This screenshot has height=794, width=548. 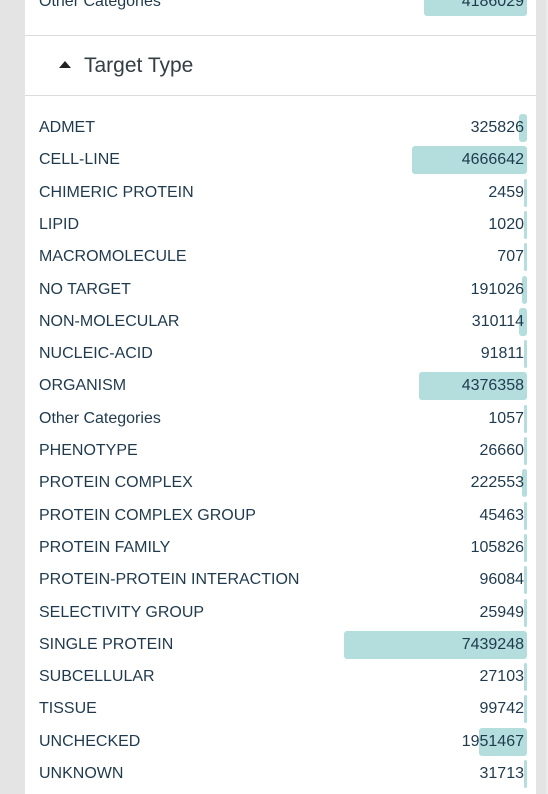 I want to click on facet-label: UNCHECKED, so click(x=90, y=741).